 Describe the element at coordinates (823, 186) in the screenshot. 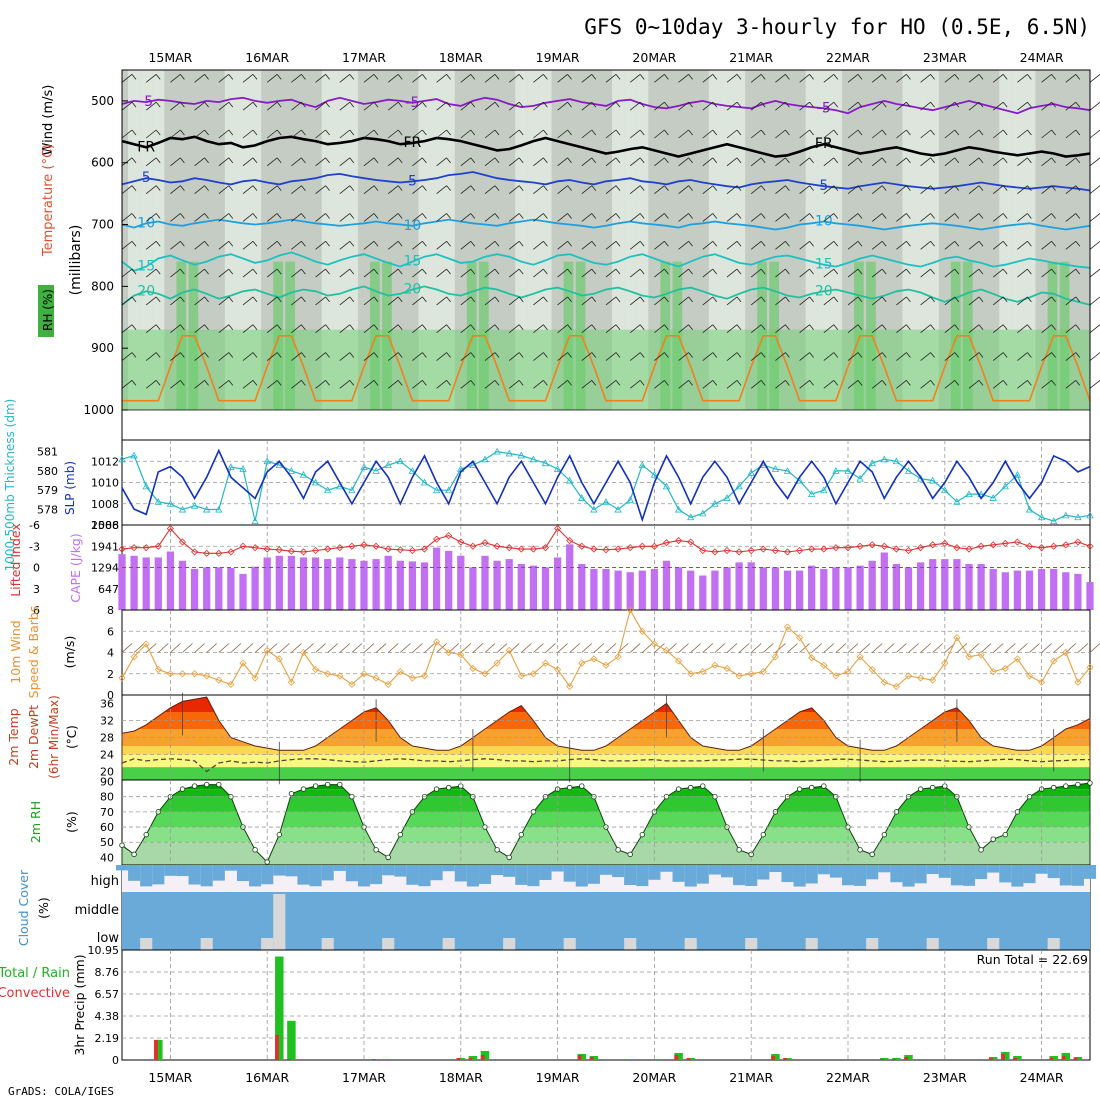

I see `isotherm-label: 5` at that location.